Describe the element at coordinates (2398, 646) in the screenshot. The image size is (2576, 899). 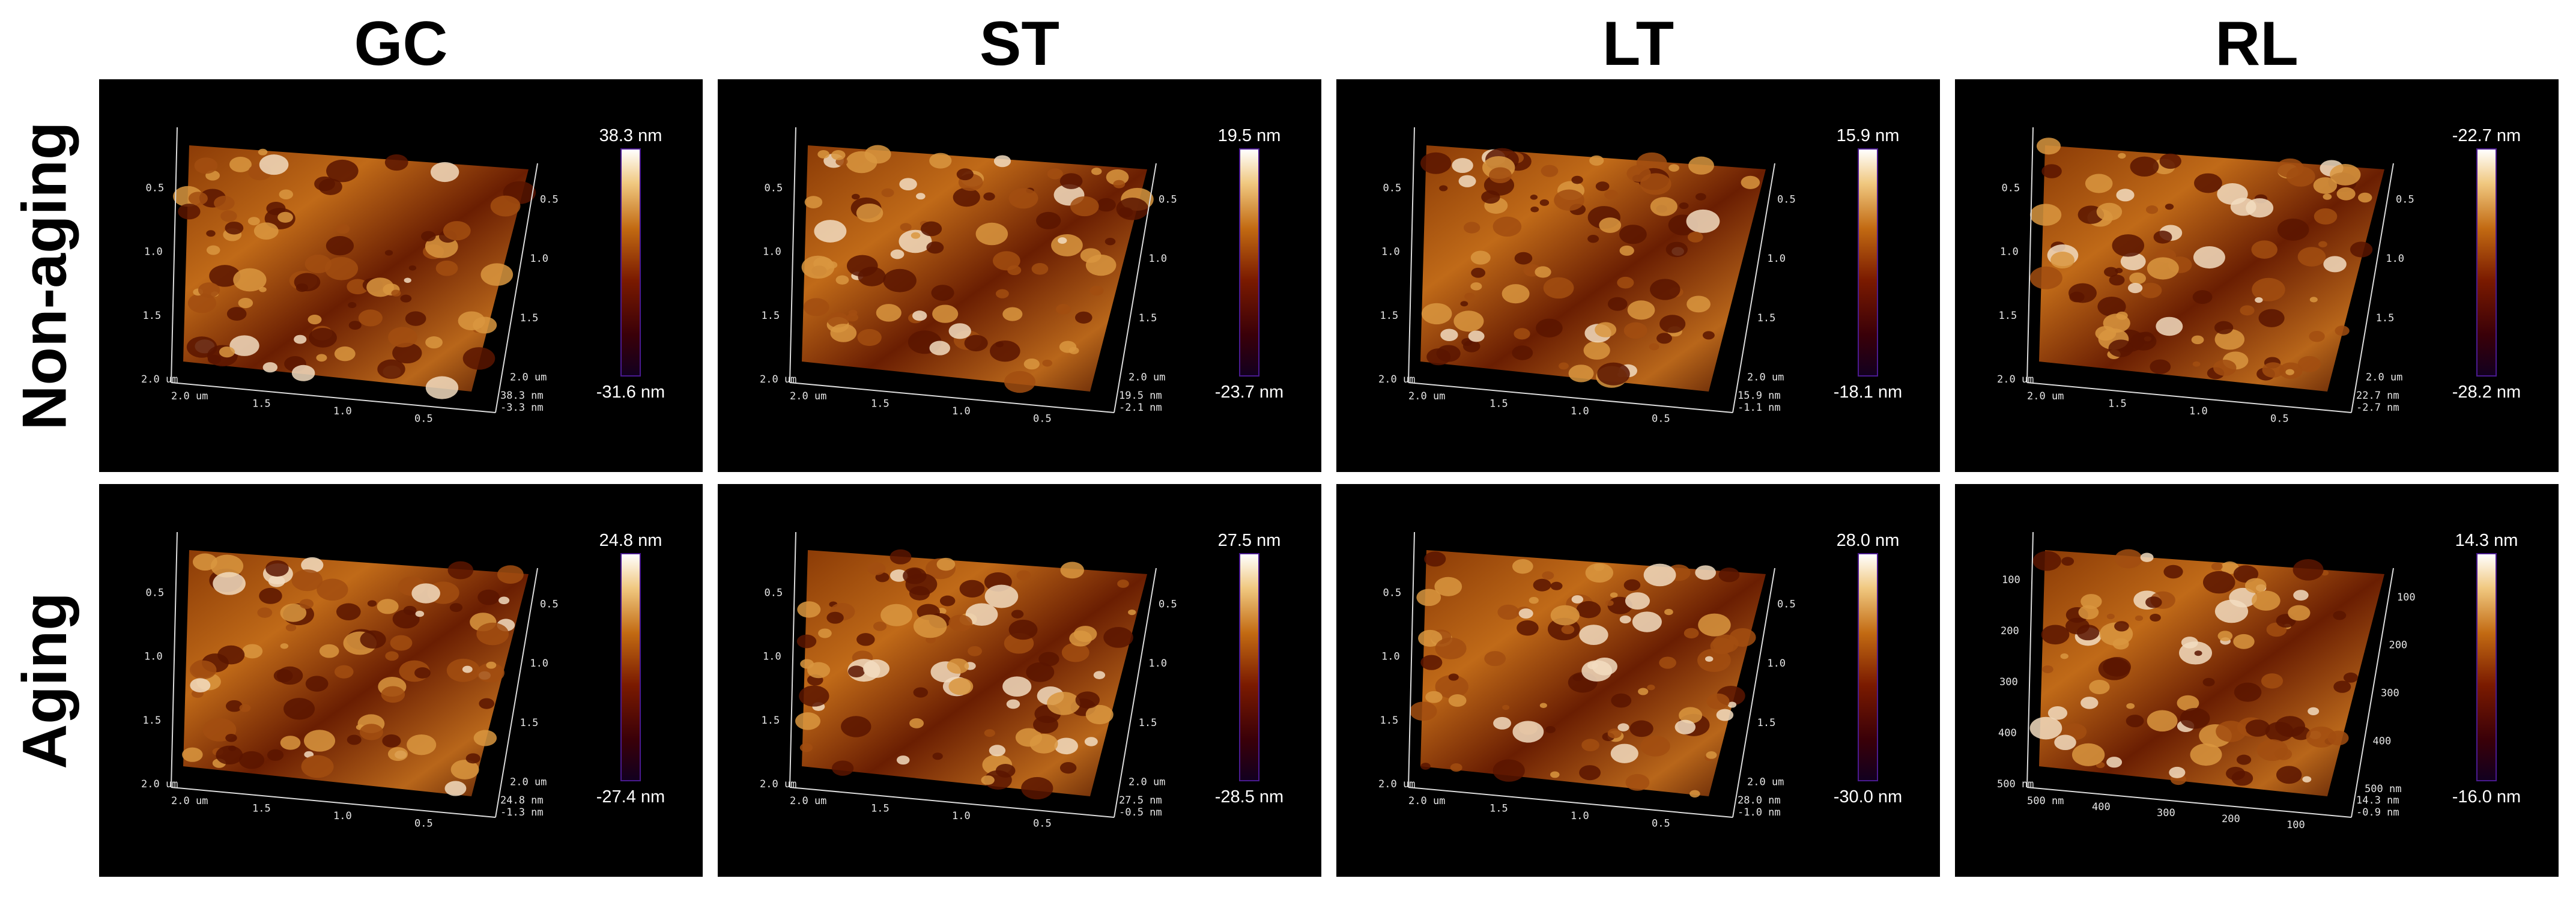
I see `right-axis-tick-label: 200` at that location.